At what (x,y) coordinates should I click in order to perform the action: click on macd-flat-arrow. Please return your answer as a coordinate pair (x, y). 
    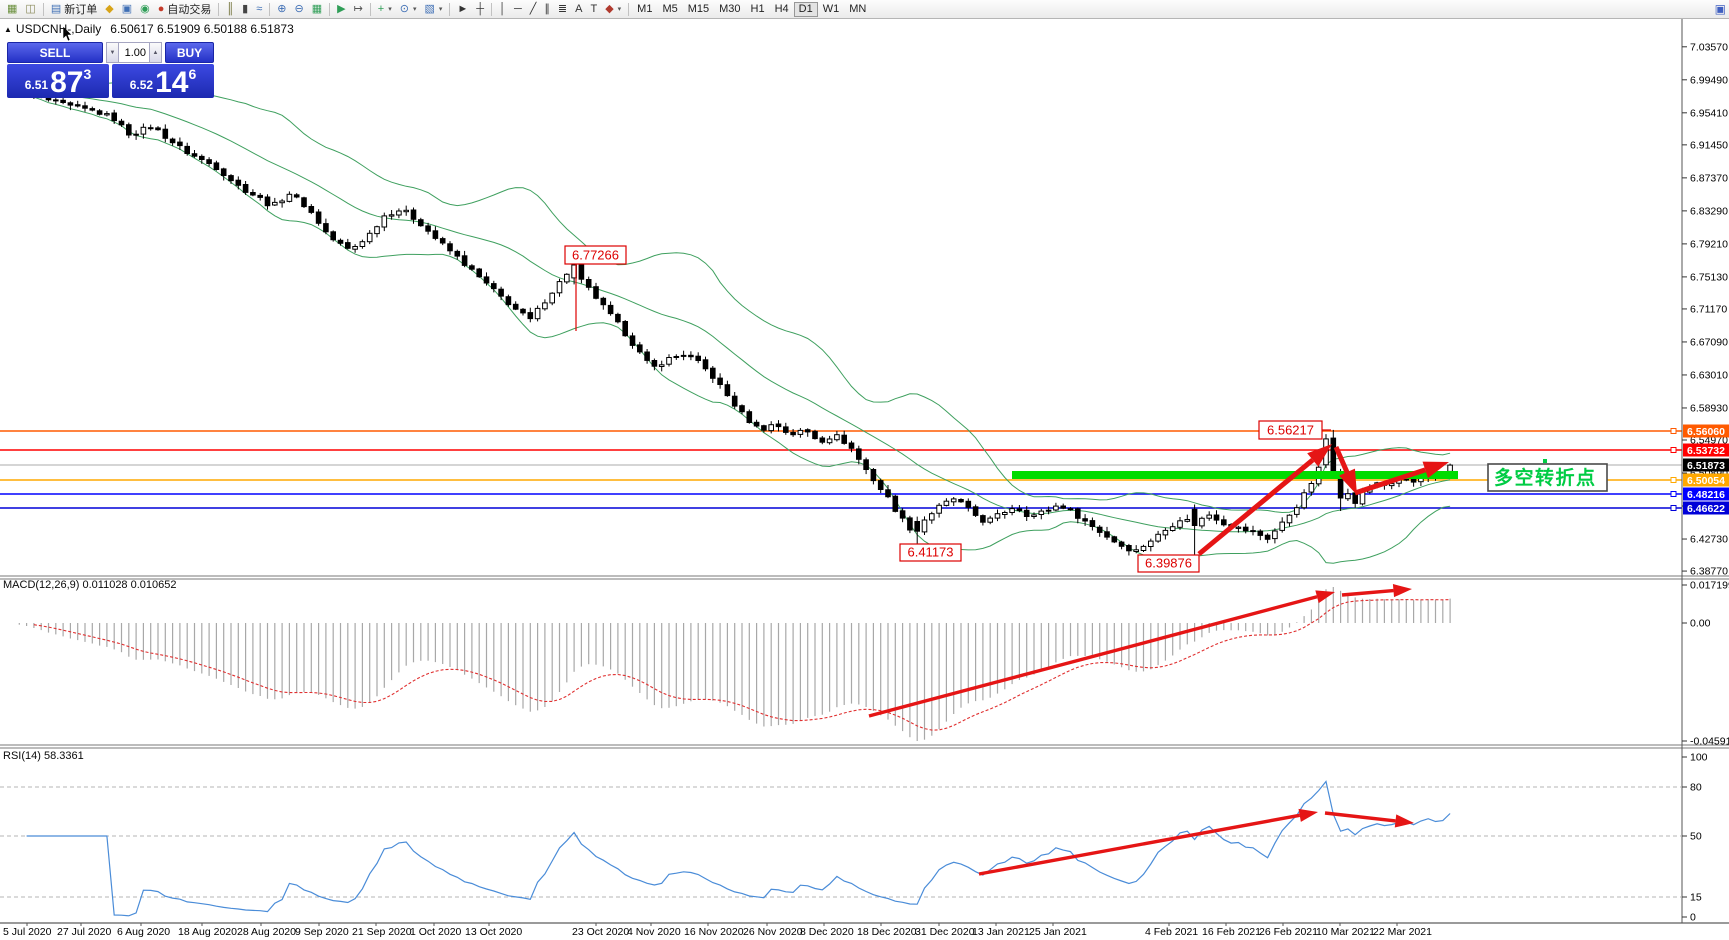
    Looking at the image, I should click on (1367, 592).